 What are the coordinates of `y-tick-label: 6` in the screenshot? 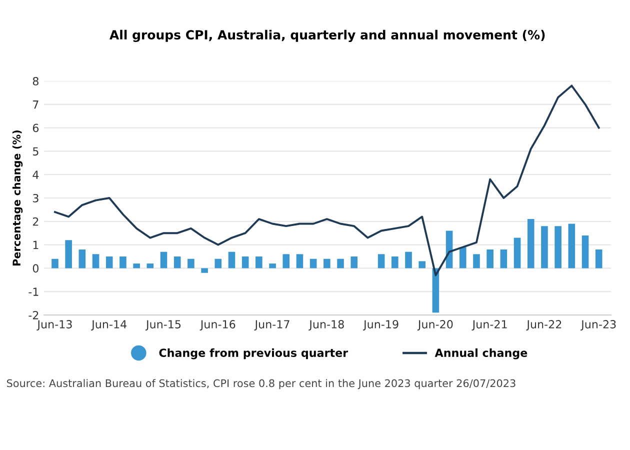 It's located at (35, 128).